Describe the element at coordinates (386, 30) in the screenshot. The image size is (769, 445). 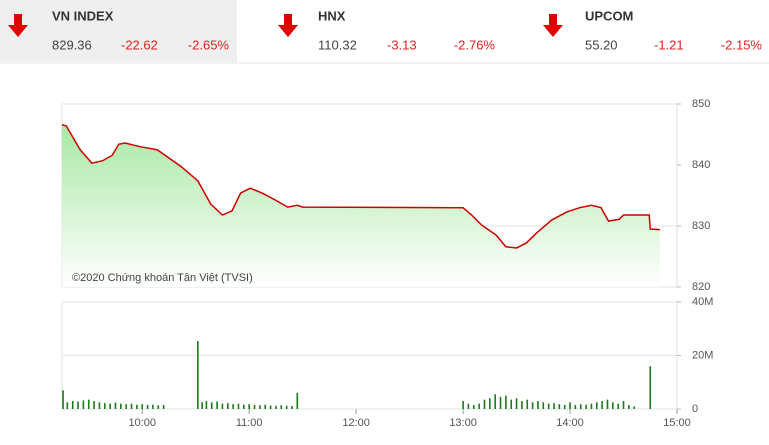
I see `index-hnx: HNX 110.32 -3.13 -2.76%` at that location.